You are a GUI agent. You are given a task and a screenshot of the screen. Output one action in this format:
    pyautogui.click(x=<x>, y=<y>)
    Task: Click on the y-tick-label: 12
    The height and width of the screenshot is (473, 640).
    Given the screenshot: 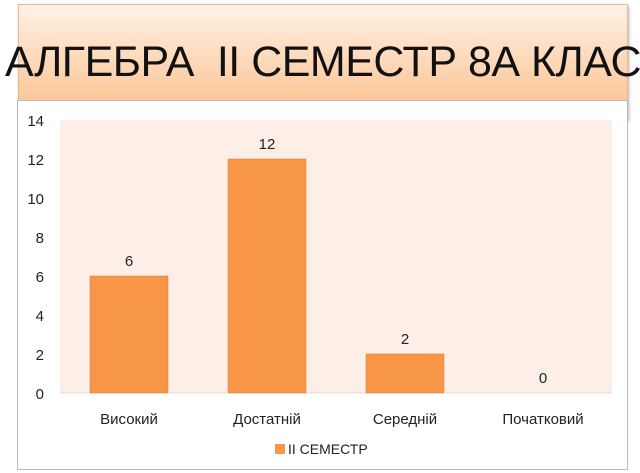 What is the action you would take?
    pyautogui.click(x=35, y=160)
    